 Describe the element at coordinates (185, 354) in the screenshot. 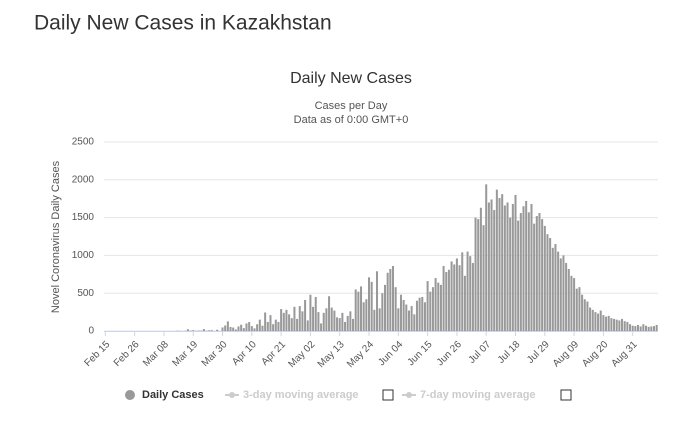

I see `x-tick-label: Mar 19` at that location.